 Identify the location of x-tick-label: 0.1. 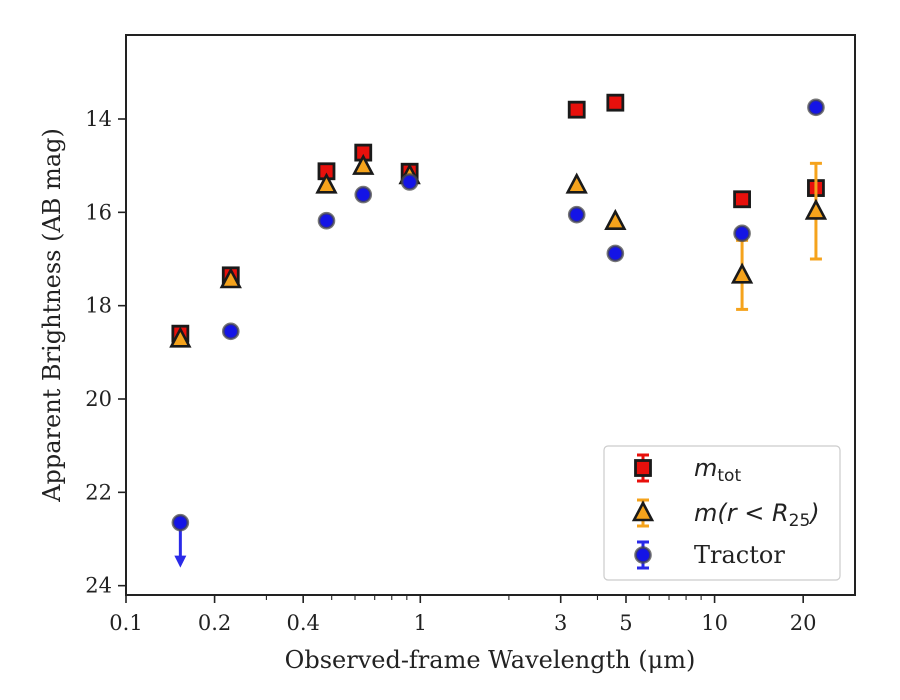
(125, 623).